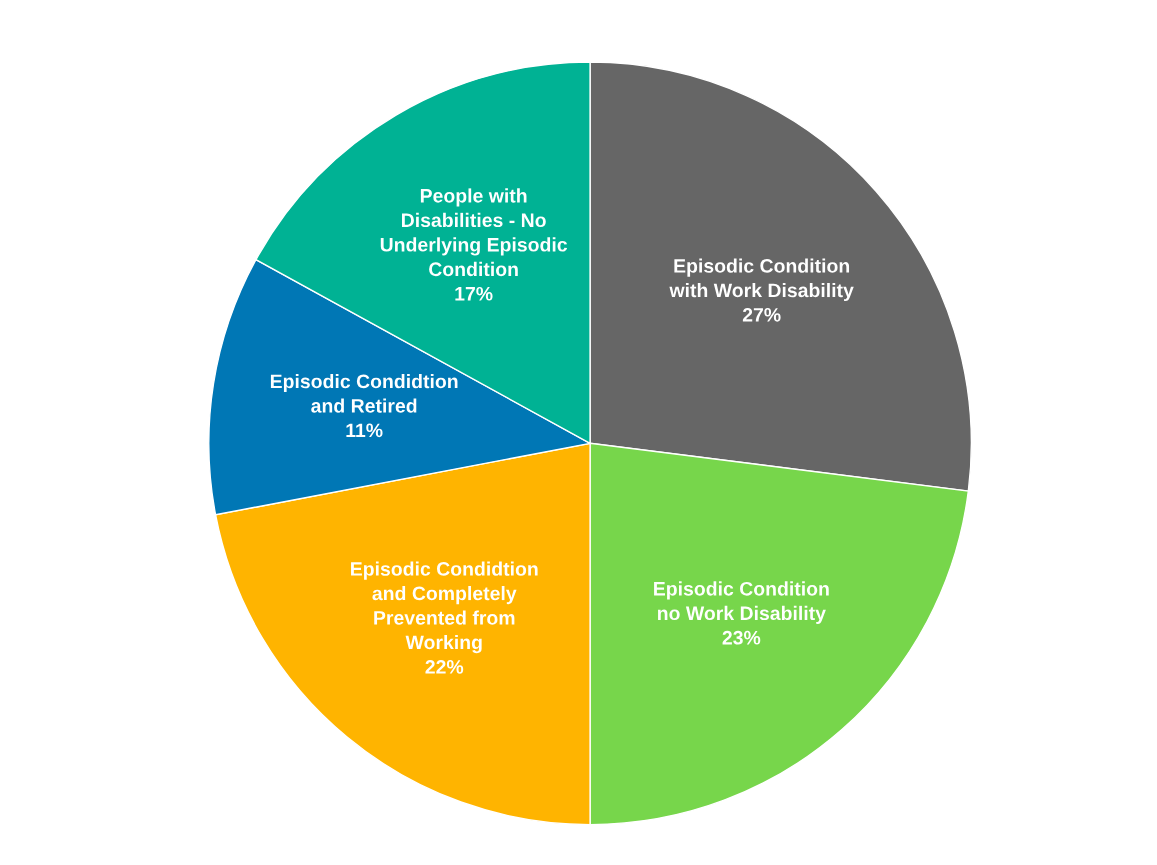 Image resolution: width=1157 pixels, height=865 pixels. What do you see at coordinates (761, 280) in the screenshot?
I see `slice-label: Episodic Condition with Work Disability` at bounding box center [761, 280].